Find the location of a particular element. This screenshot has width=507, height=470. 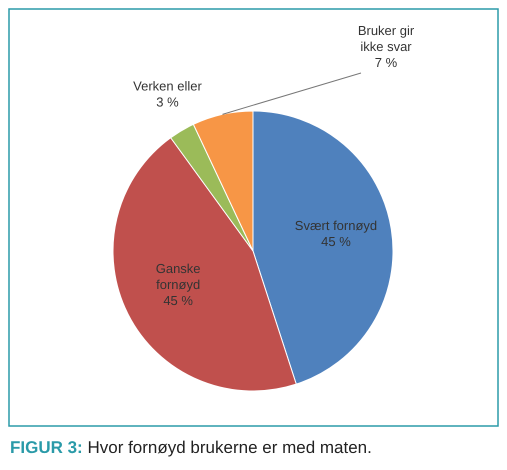

slice-label: Verken eller is located at coordinates (167, 86).